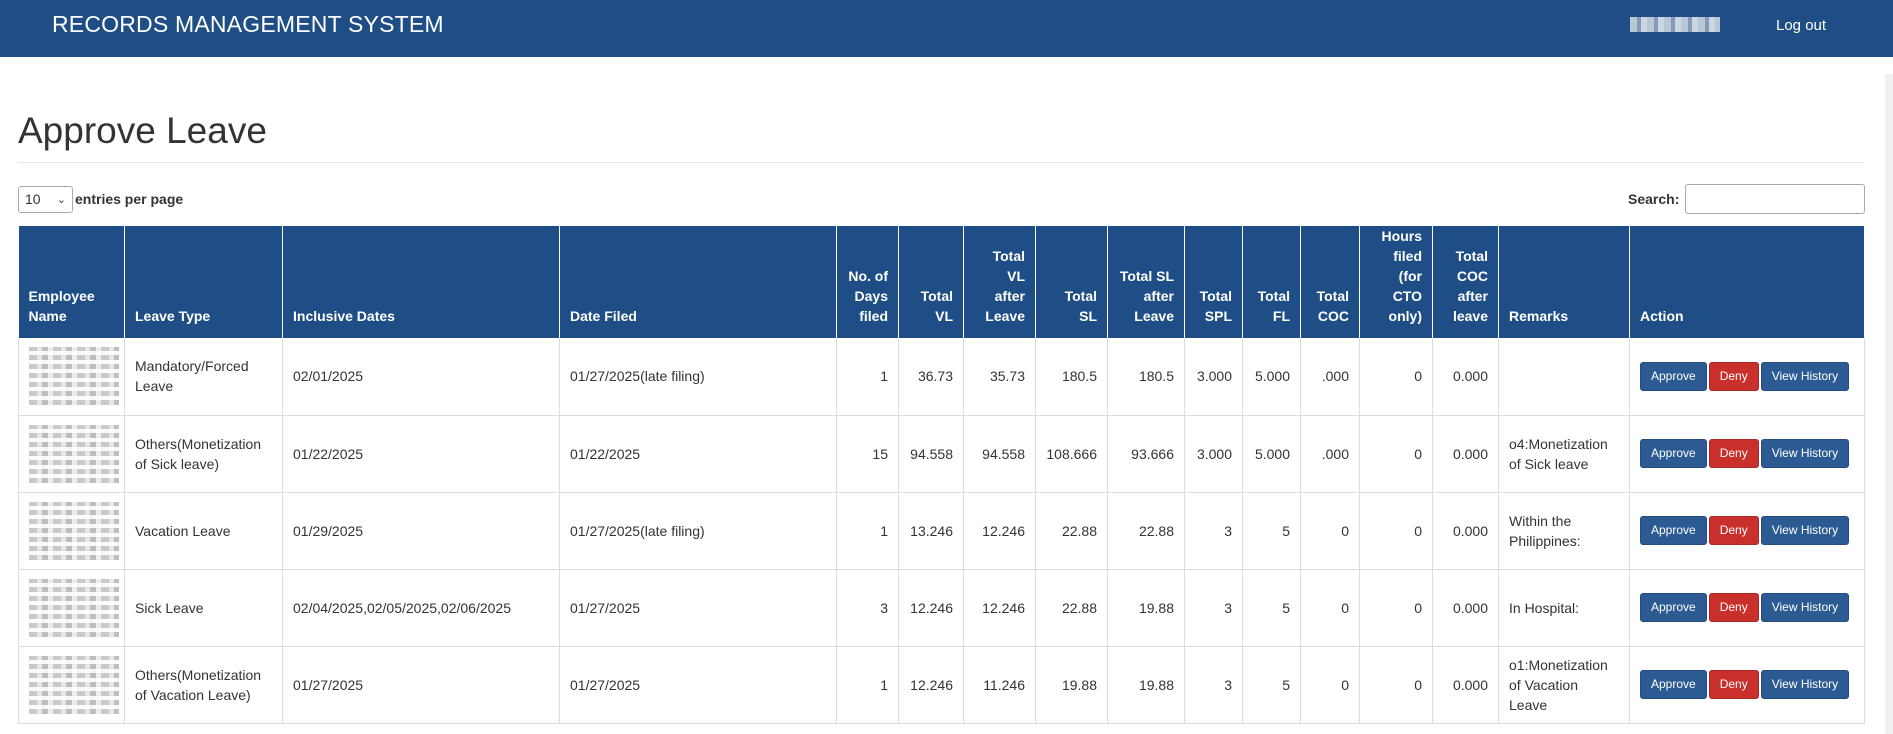 This screenshot has width=1893, height=734. Describe the element at coordinates (1564, 531) in the screenshot. I see `remarks-cell: Within the Philippines:` at that location.